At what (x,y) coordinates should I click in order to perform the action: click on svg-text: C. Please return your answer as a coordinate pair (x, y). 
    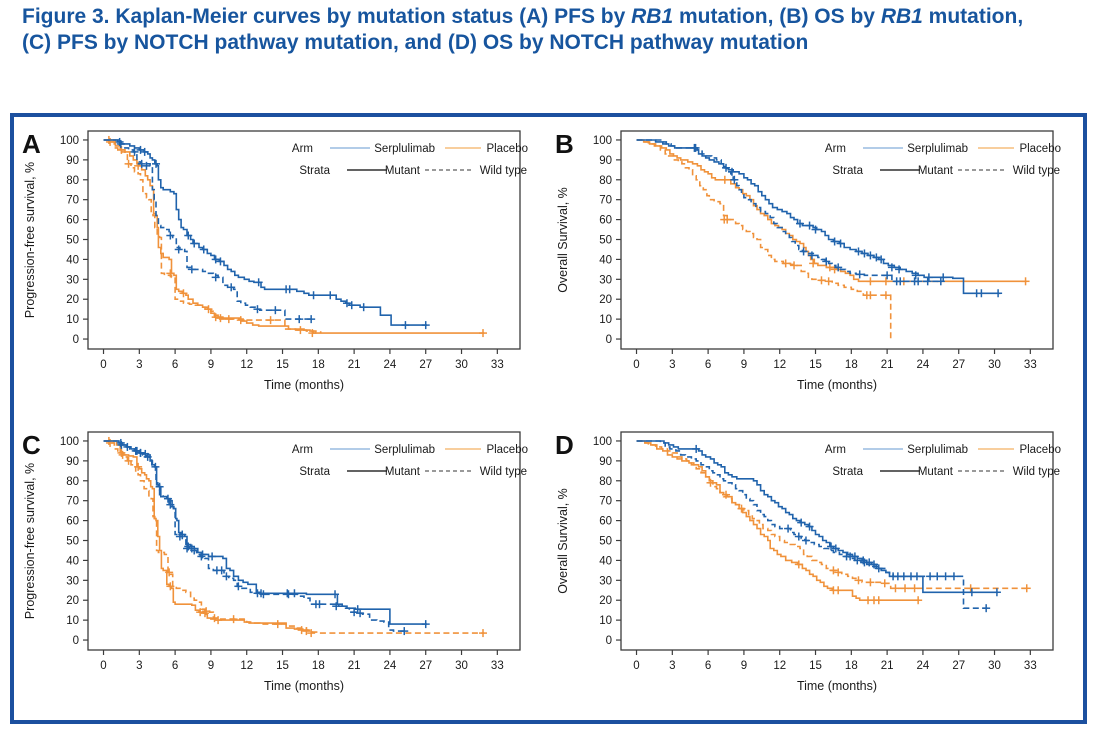
    Looking at the image, I should click on (31, 445).